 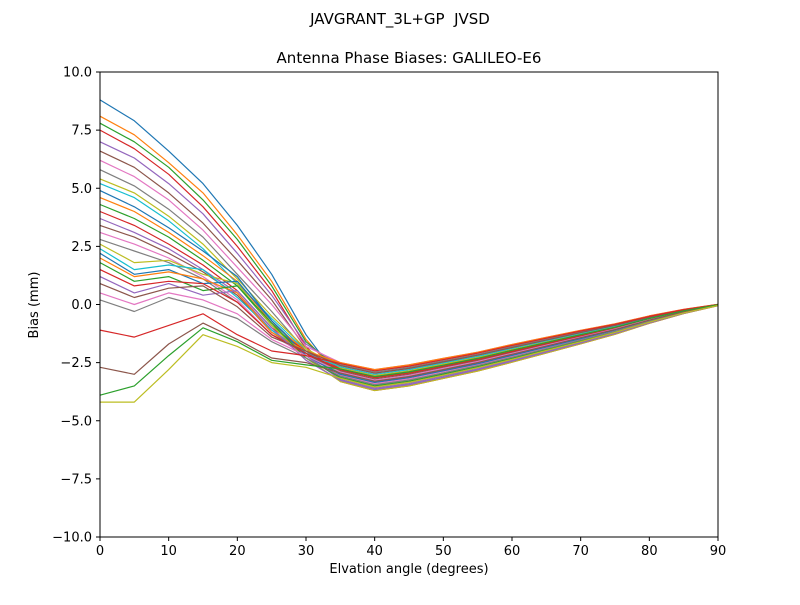 What do you see at coordinates (168, 551) in the screenshot?
I see `x-tick-label: 10` at bounding box center [168, 551].